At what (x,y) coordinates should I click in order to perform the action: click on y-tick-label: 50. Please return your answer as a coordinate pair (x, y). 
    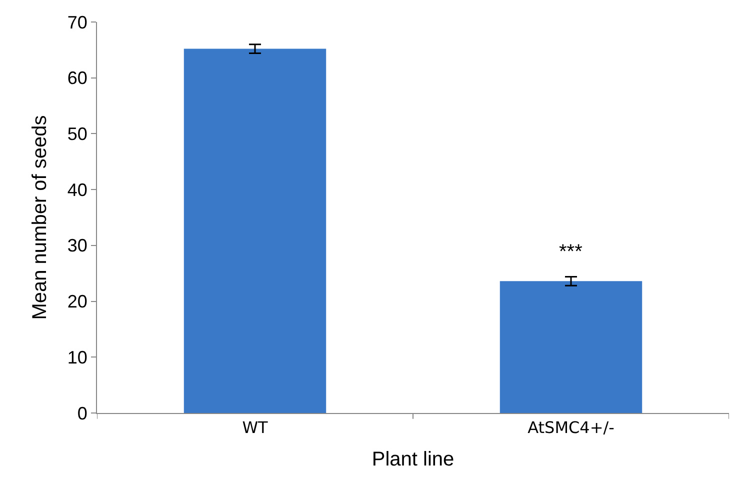
    Looking at the image, I should click on (77, 134).